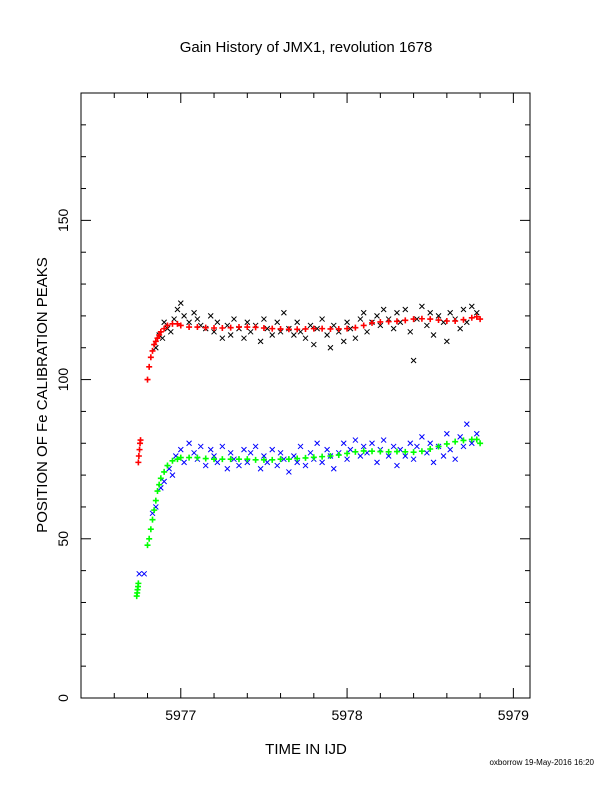 The width and height of the screenshot is (612, 792). I want to click on x-tick-label: 5979, so click(513, 715).